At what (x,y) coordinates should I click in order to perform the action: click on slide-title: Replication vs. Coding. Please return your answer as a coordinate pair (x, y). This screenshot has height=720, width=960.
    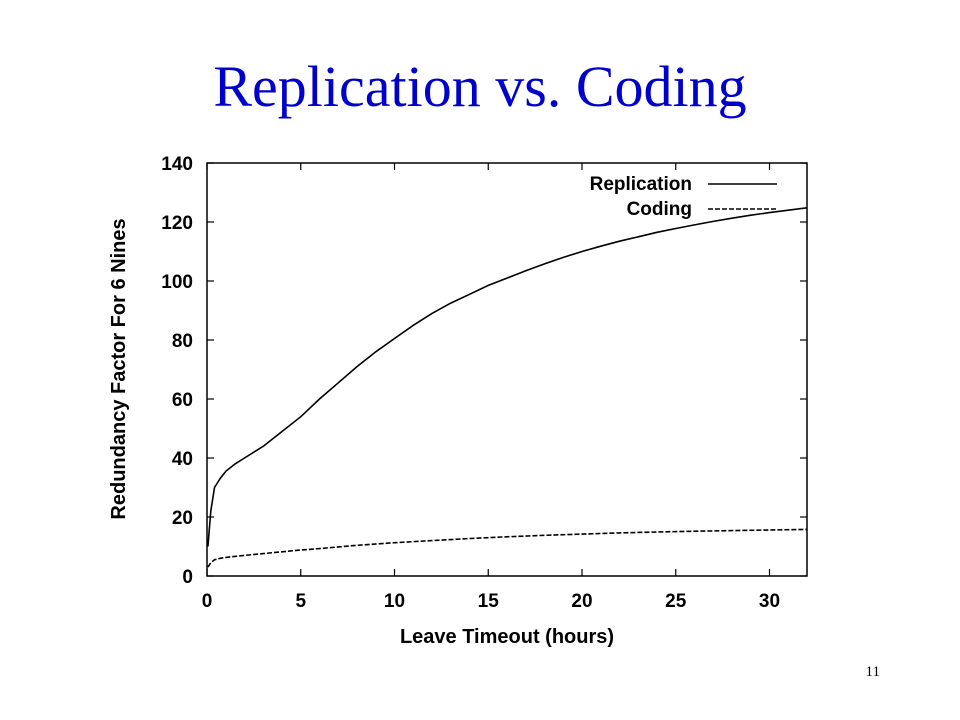
    Looking at the image, I should click on (480, 86).